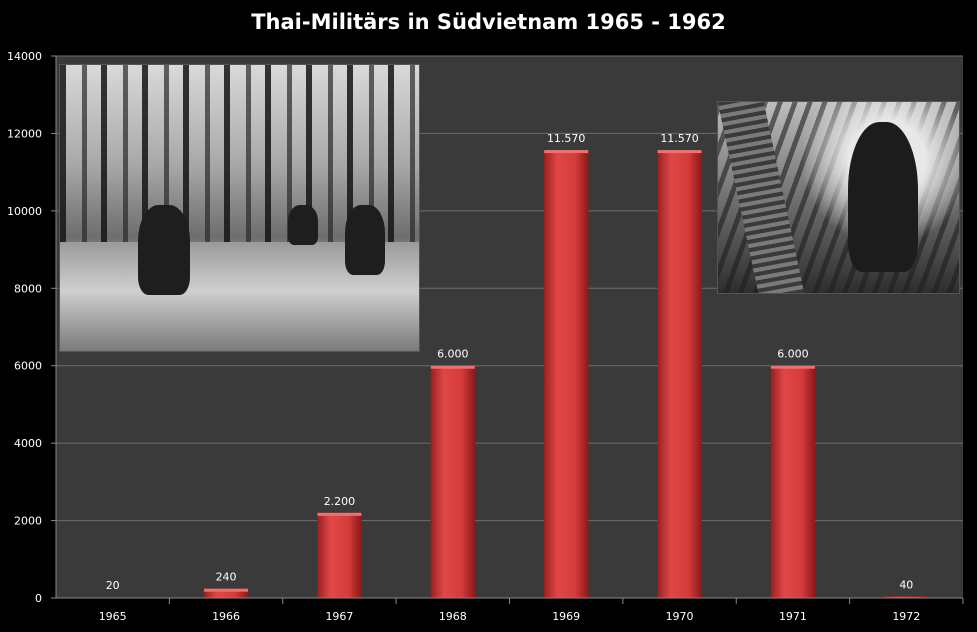 The height and width of the screenshot is (632, 977). Describe the element at coordinates (793, 616) in the screenshot. I see `x-tick-label-1971: 1971` at that location.